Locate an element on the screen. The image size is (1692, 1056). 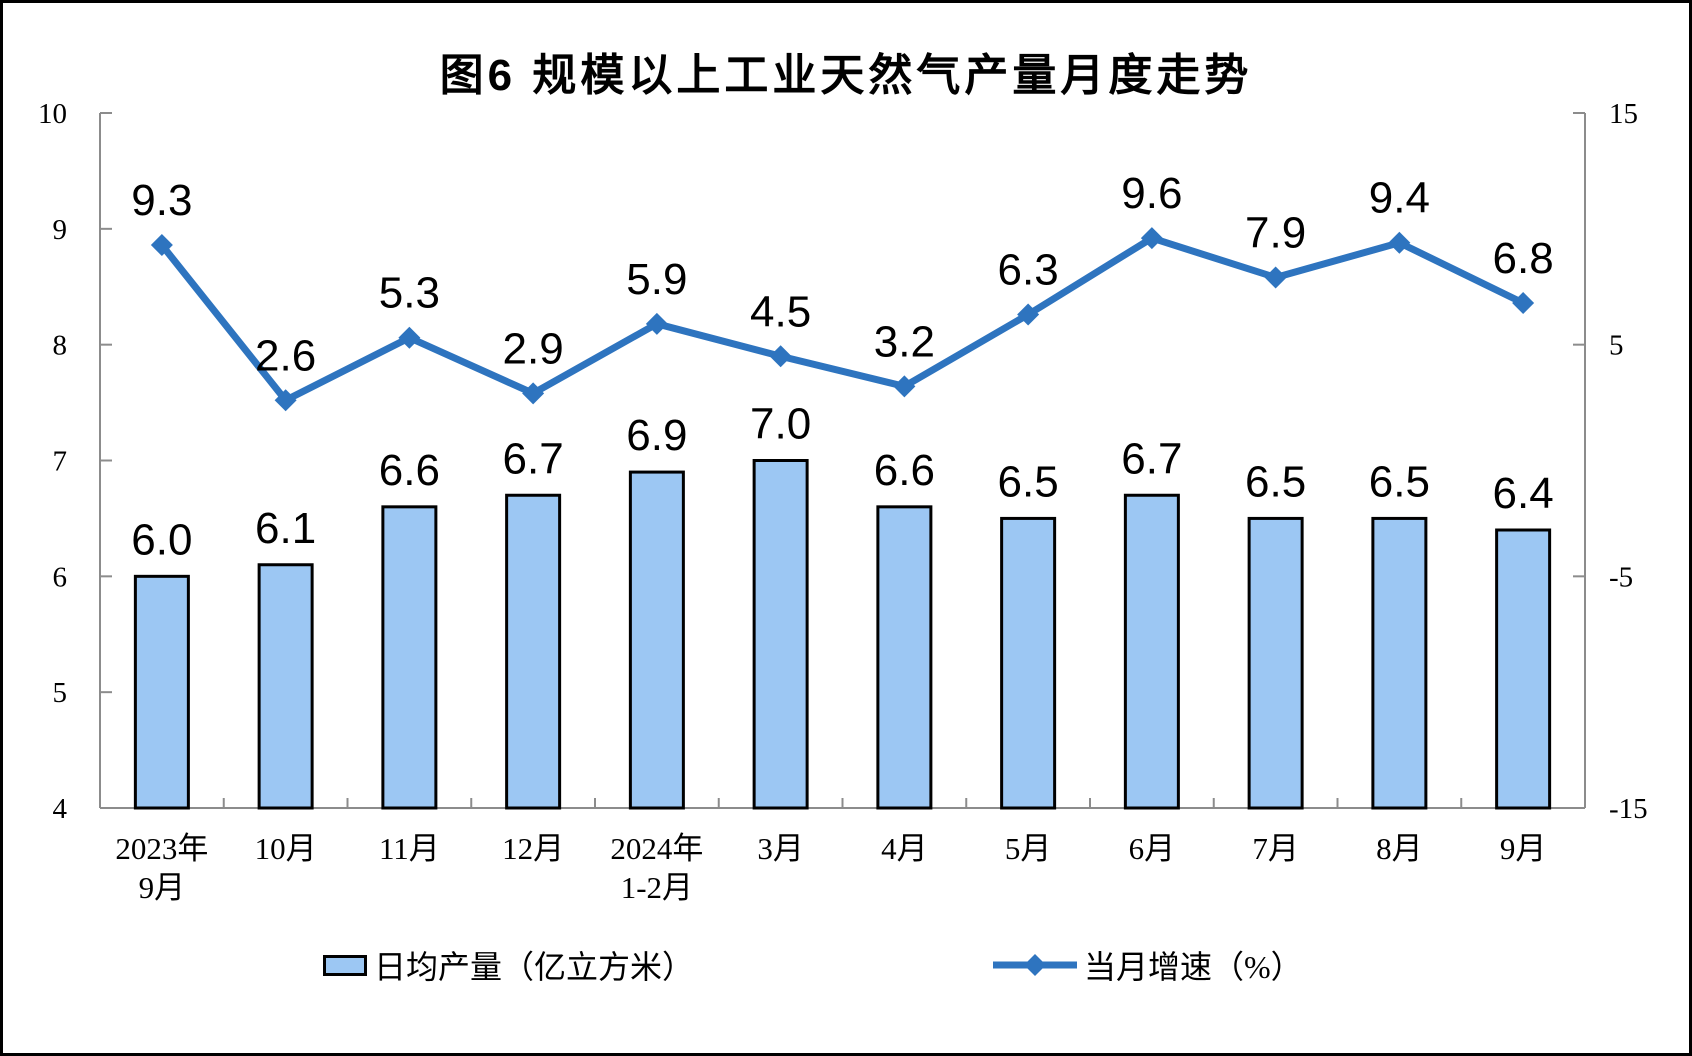
bar-value-label: 6.9 is located at coordinates (656, 435).